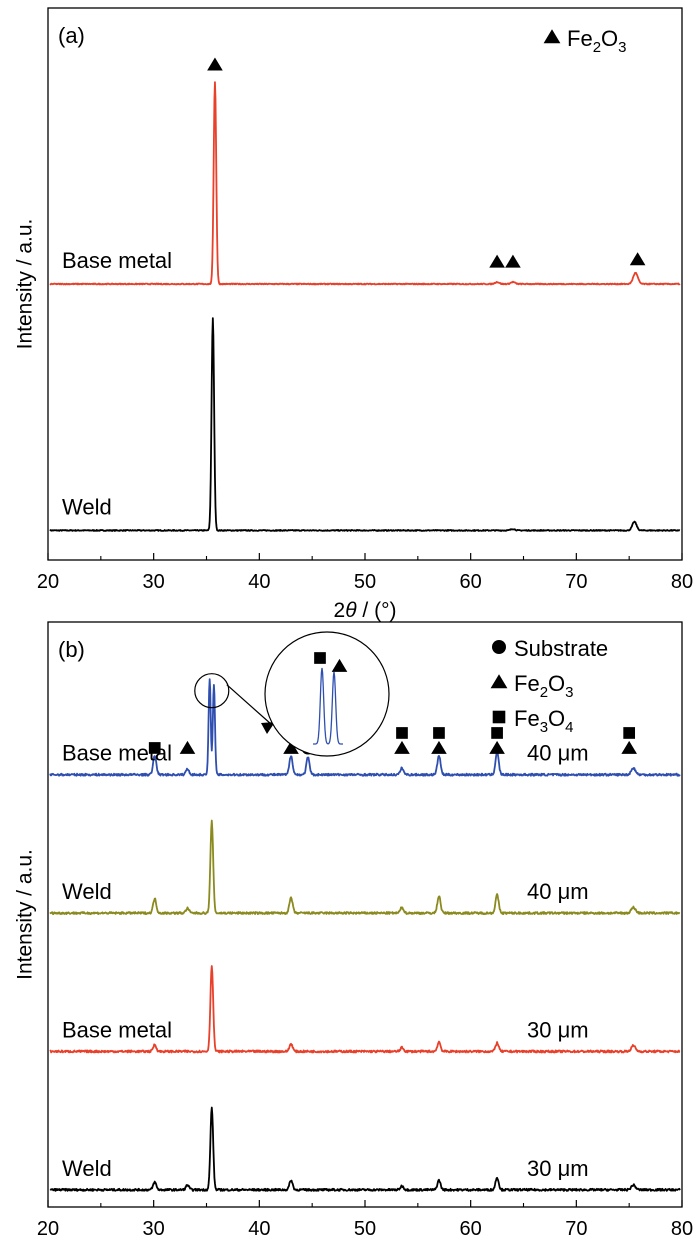  I want to click on legend-square-icon, so click(499, 717).